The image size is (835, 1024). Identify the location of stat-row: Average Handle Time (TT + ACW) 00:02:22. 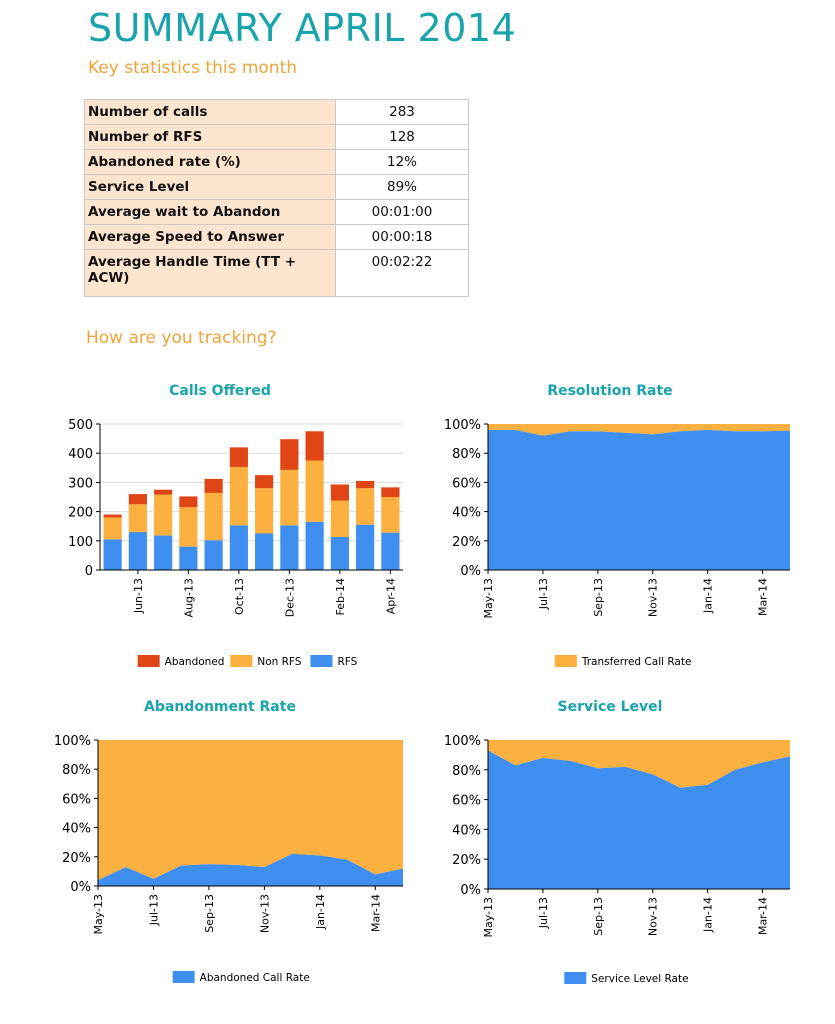
(276, 273).